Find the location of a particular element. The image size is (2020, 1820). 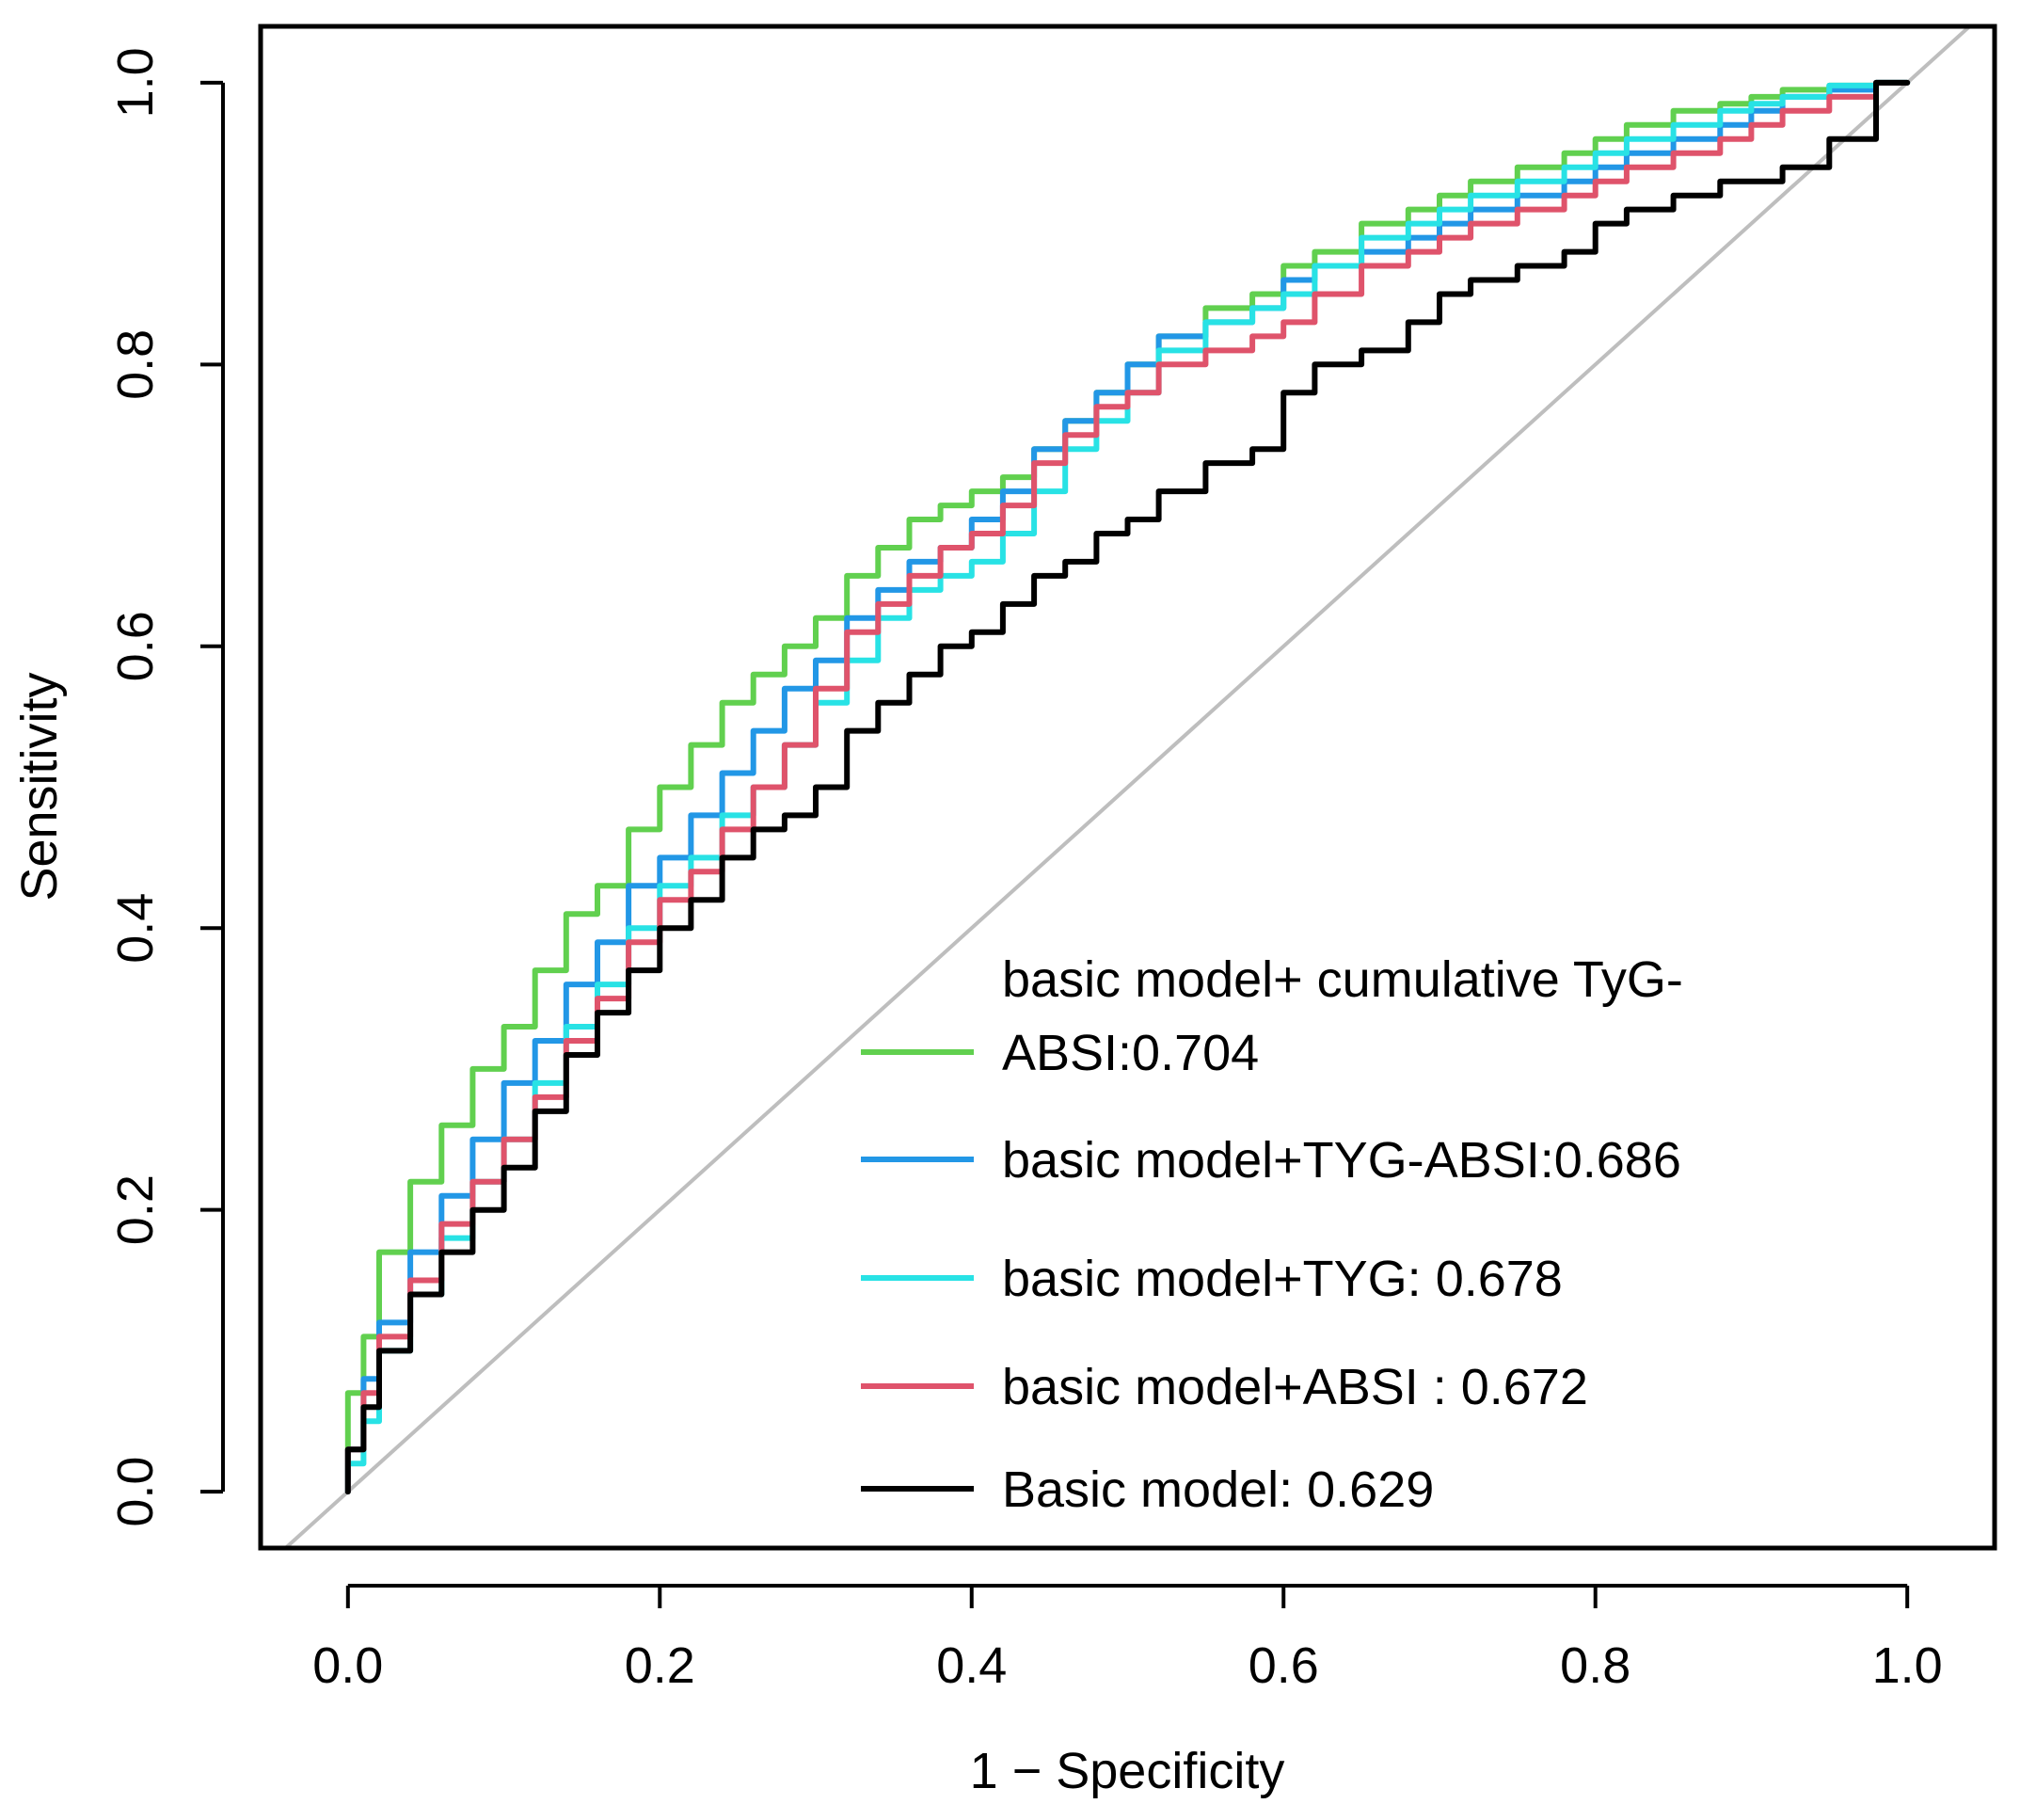

y-tick-label: 0.0 is located at coordinates (135, 1492).